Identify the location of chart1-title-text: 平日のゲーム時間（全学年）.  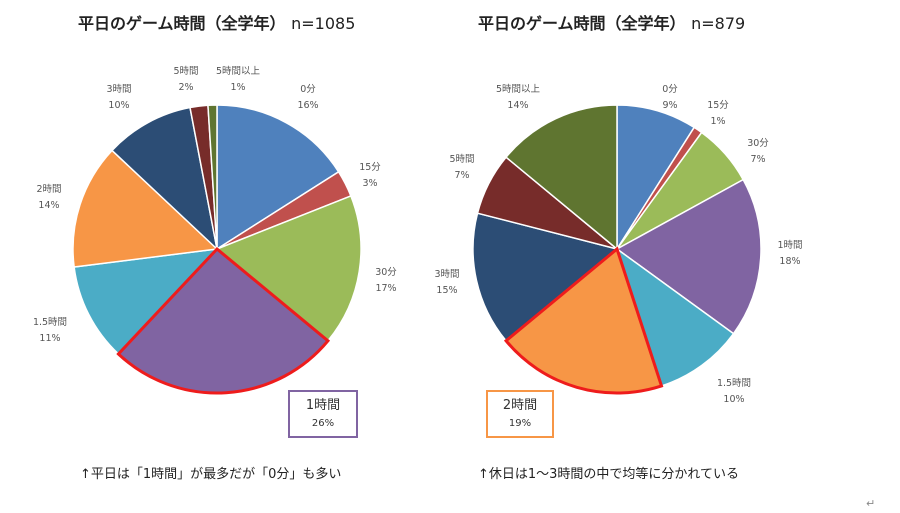
(182, 23).